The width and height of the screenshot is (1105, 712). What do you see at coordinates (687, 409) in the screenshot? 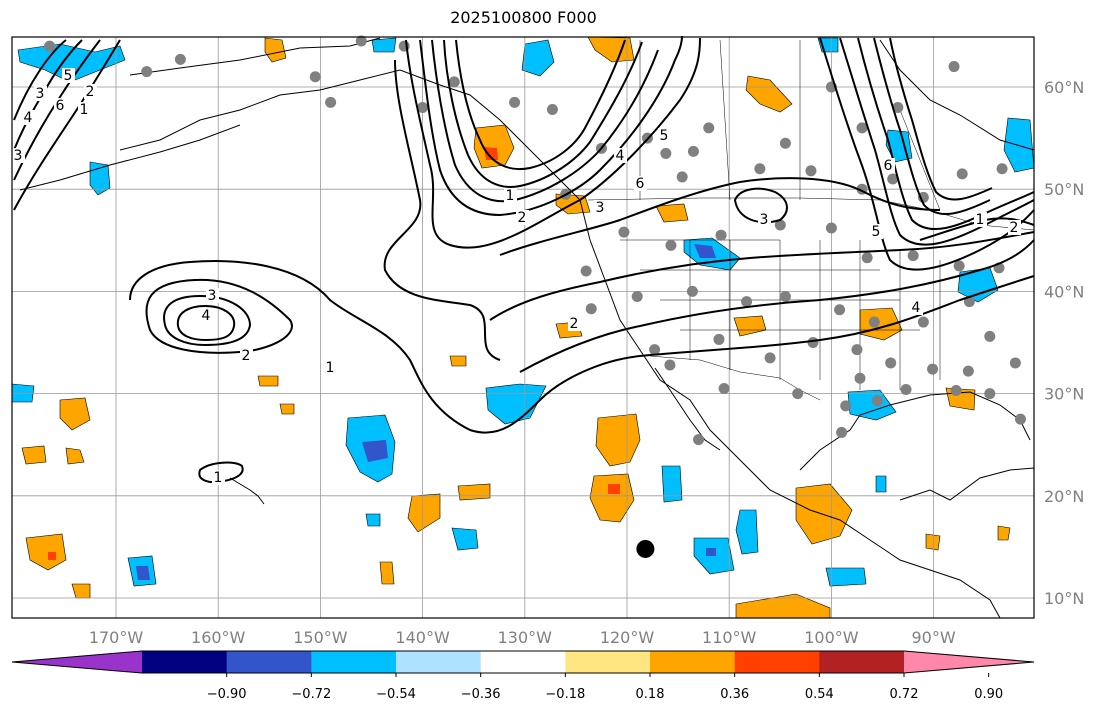
I see `baja-coastline` at bounding box center [687, 409].